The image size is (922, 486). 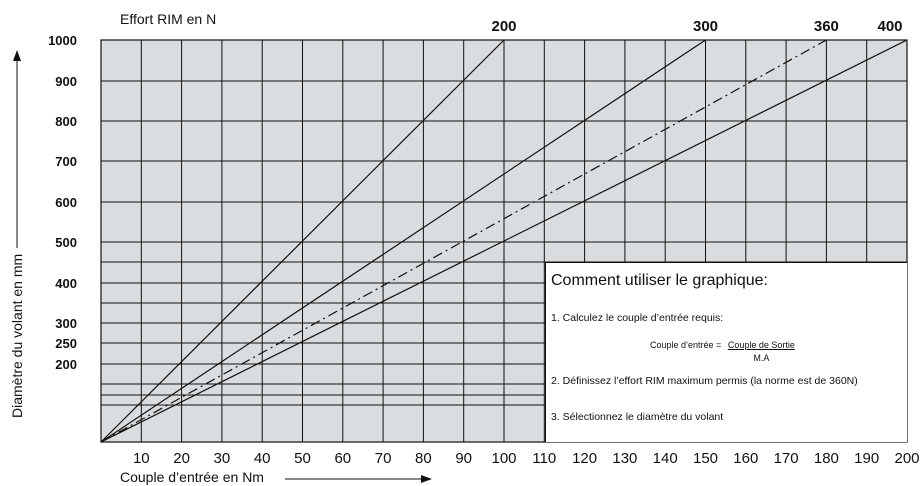 What do you see at coordinates (66, 283) in the screenshot?
I see `y-tick-label: 400` at bounding box center [66, 283].